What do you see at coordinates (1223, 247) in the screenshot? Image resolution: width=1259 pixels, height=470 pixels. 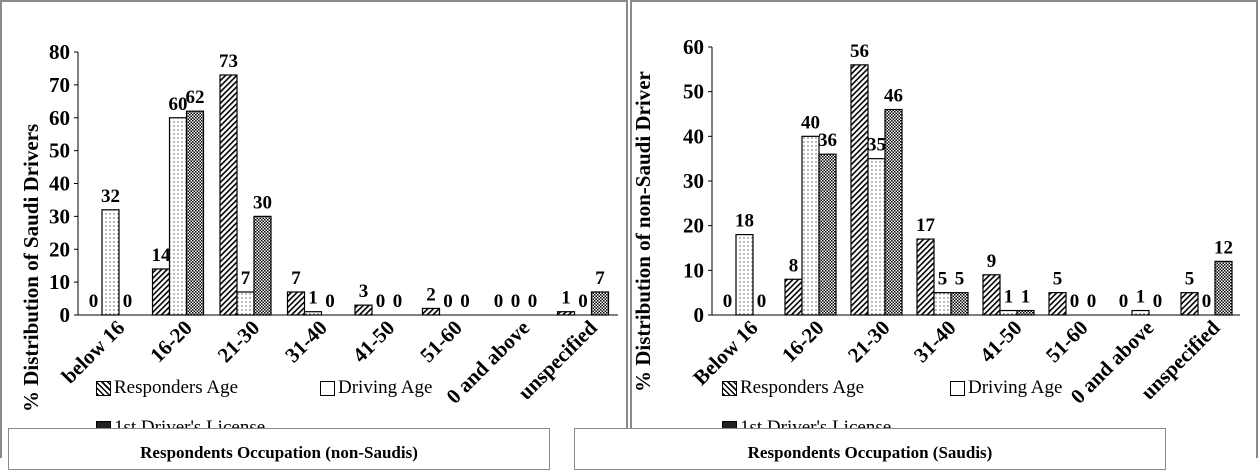 I see `data-label: 12` at bounding box center [1223, 247].